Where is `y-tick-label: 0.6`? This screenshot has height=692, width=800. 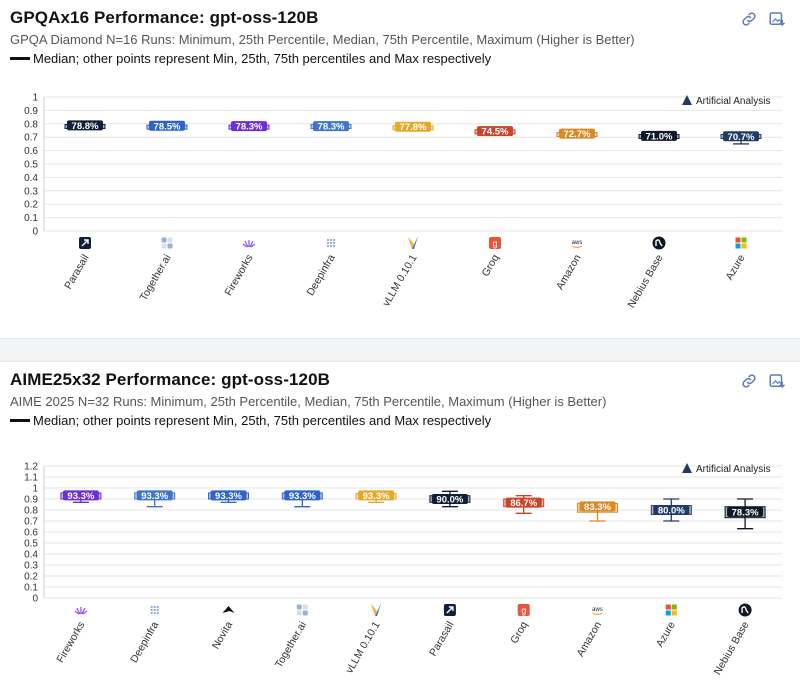
y-tick-label: 0.6 is located at coordinates (31, 533).